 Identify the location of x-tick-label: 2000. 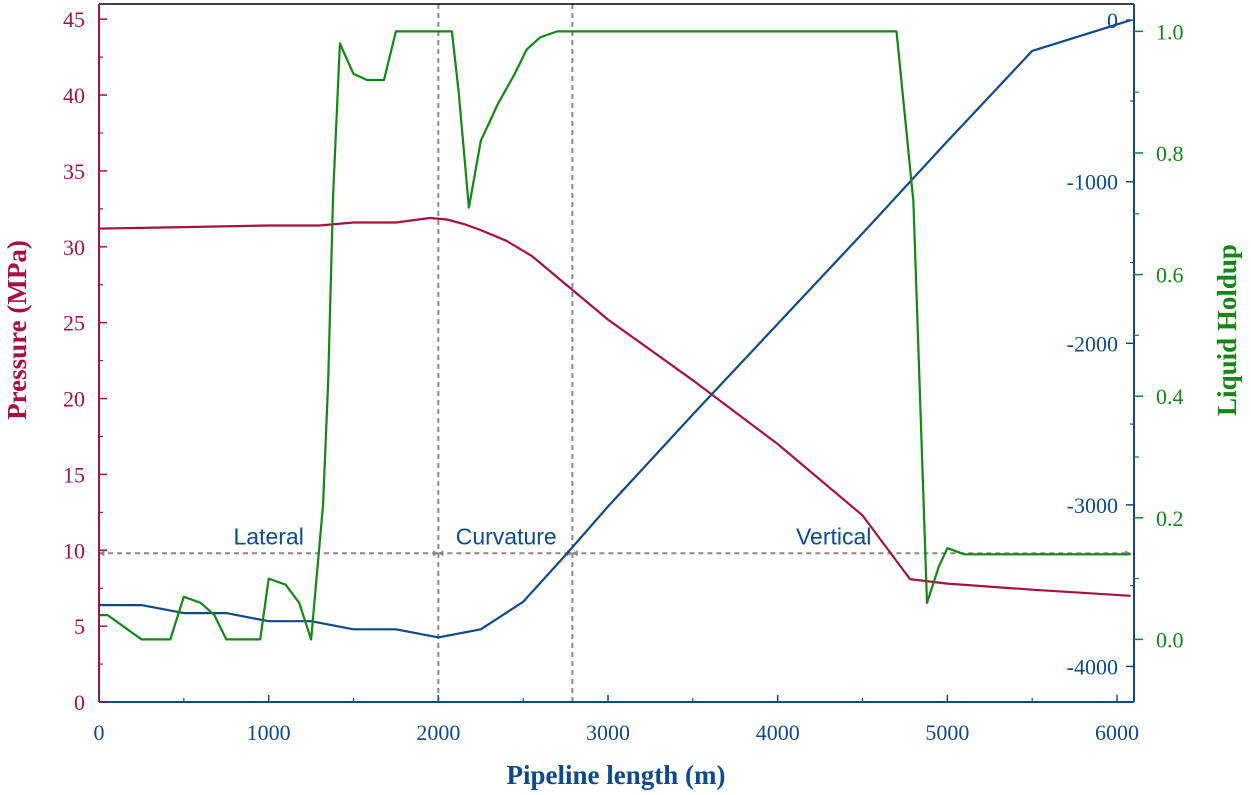
(438, 732).